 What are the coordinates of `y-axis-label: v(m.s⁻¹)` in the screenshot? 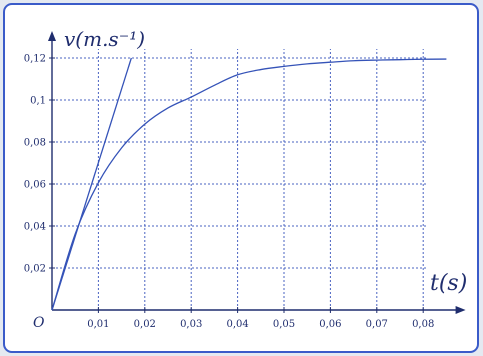 It's located at (104, 39).